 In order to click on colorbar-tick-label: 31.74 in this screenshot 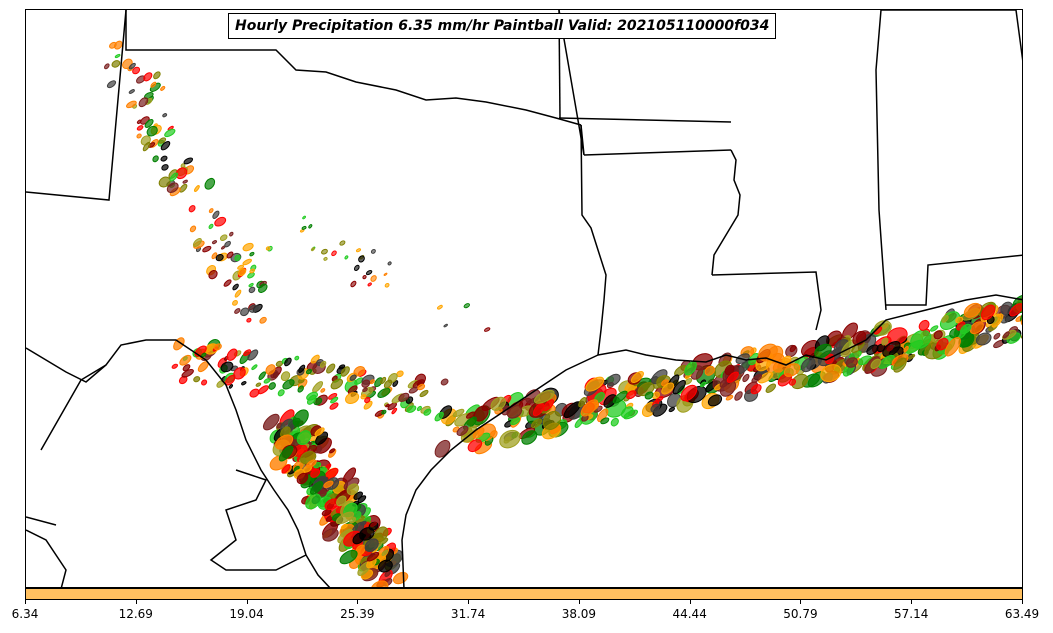, I will do `click(468, 614)`.